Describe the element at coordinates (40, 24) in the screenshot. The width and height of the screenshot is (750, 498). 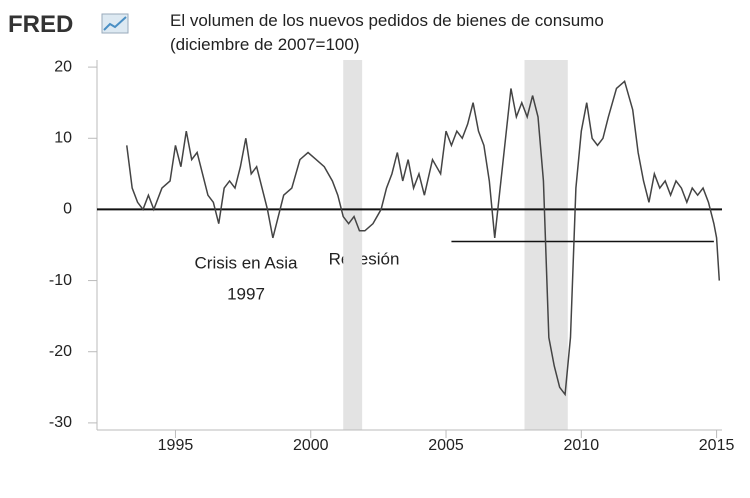
I see `logo: FRED` at that location.